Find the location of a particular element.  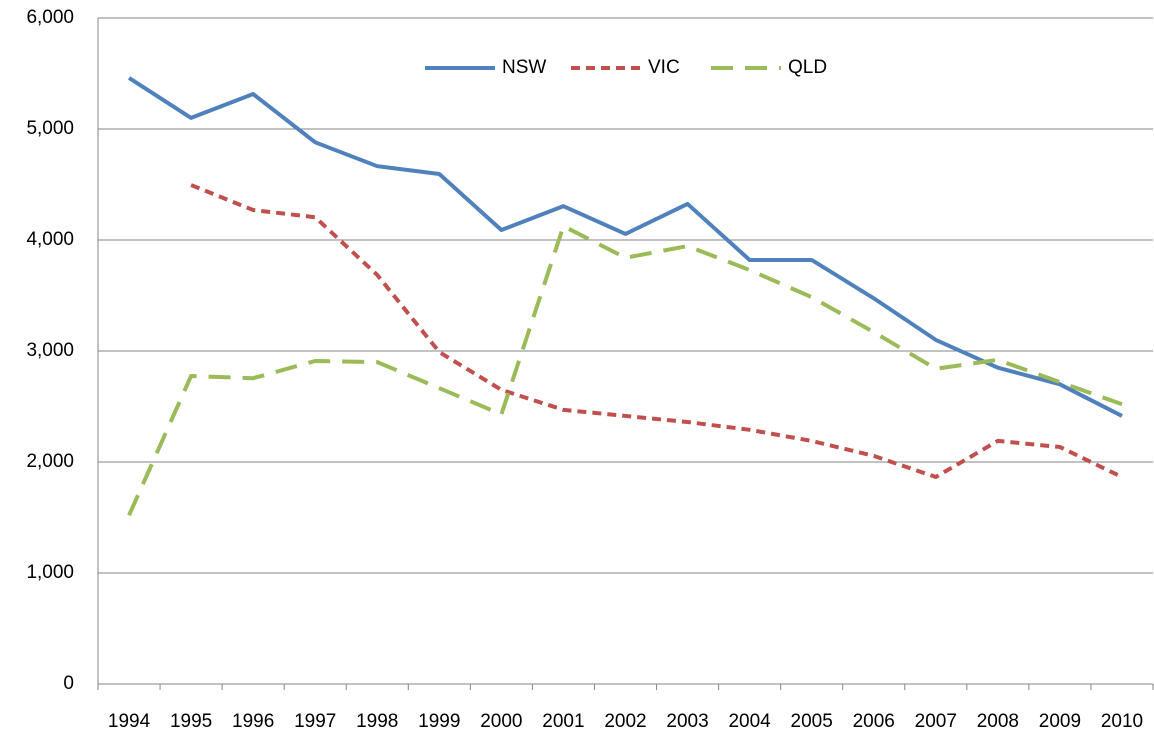

y-tick-label: 6,000 is located at coordinates (50, 17).